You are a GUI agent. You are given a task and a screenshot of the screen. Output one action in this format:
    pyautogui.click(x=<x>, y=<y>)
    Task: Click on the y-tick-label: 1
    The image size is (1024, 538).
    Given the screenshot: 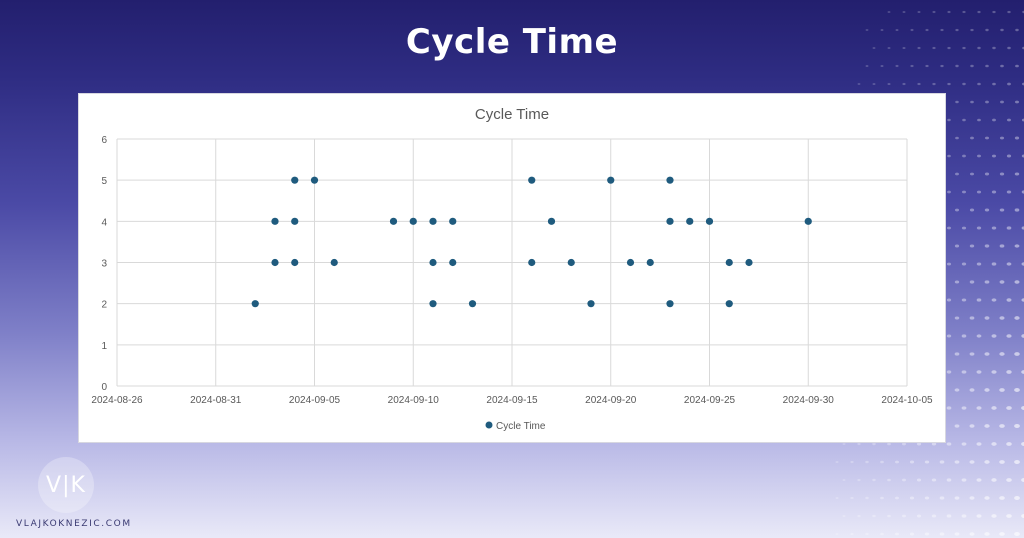 What is the action you would take?
    pyautogui.click(x=104, y=346)
    